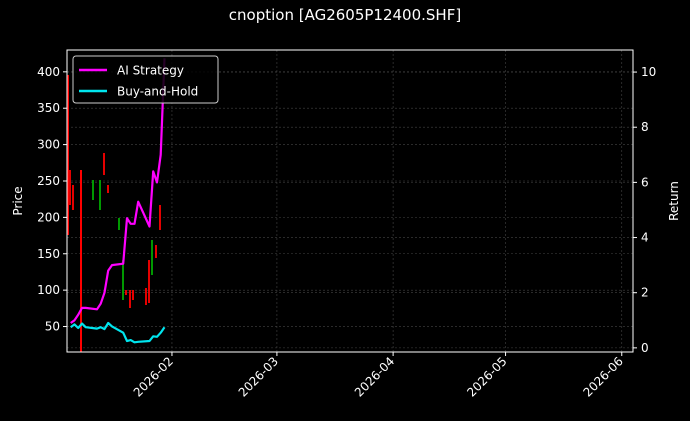 Image resolution: width=690 pixels, height=421 pixels. Describe the element at coordinates (645, 293) in the screenshot. I see `right-tick-label: 2` at that location.